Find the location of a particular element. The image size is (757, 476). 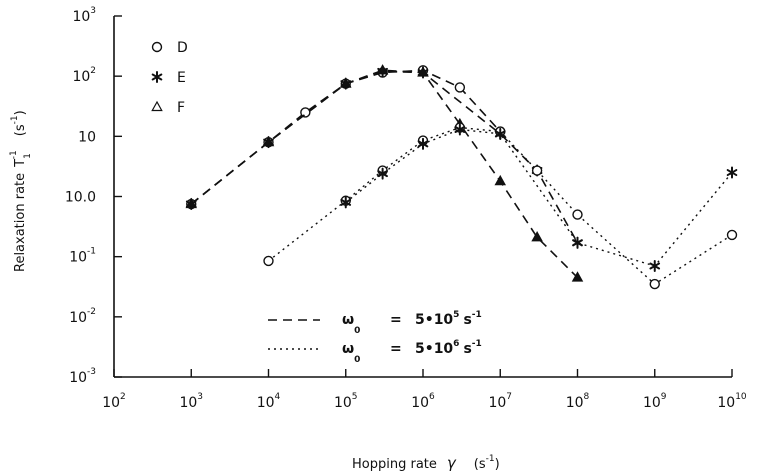

x-tick-label: 10⁹ is located at coordinates (655, 401).